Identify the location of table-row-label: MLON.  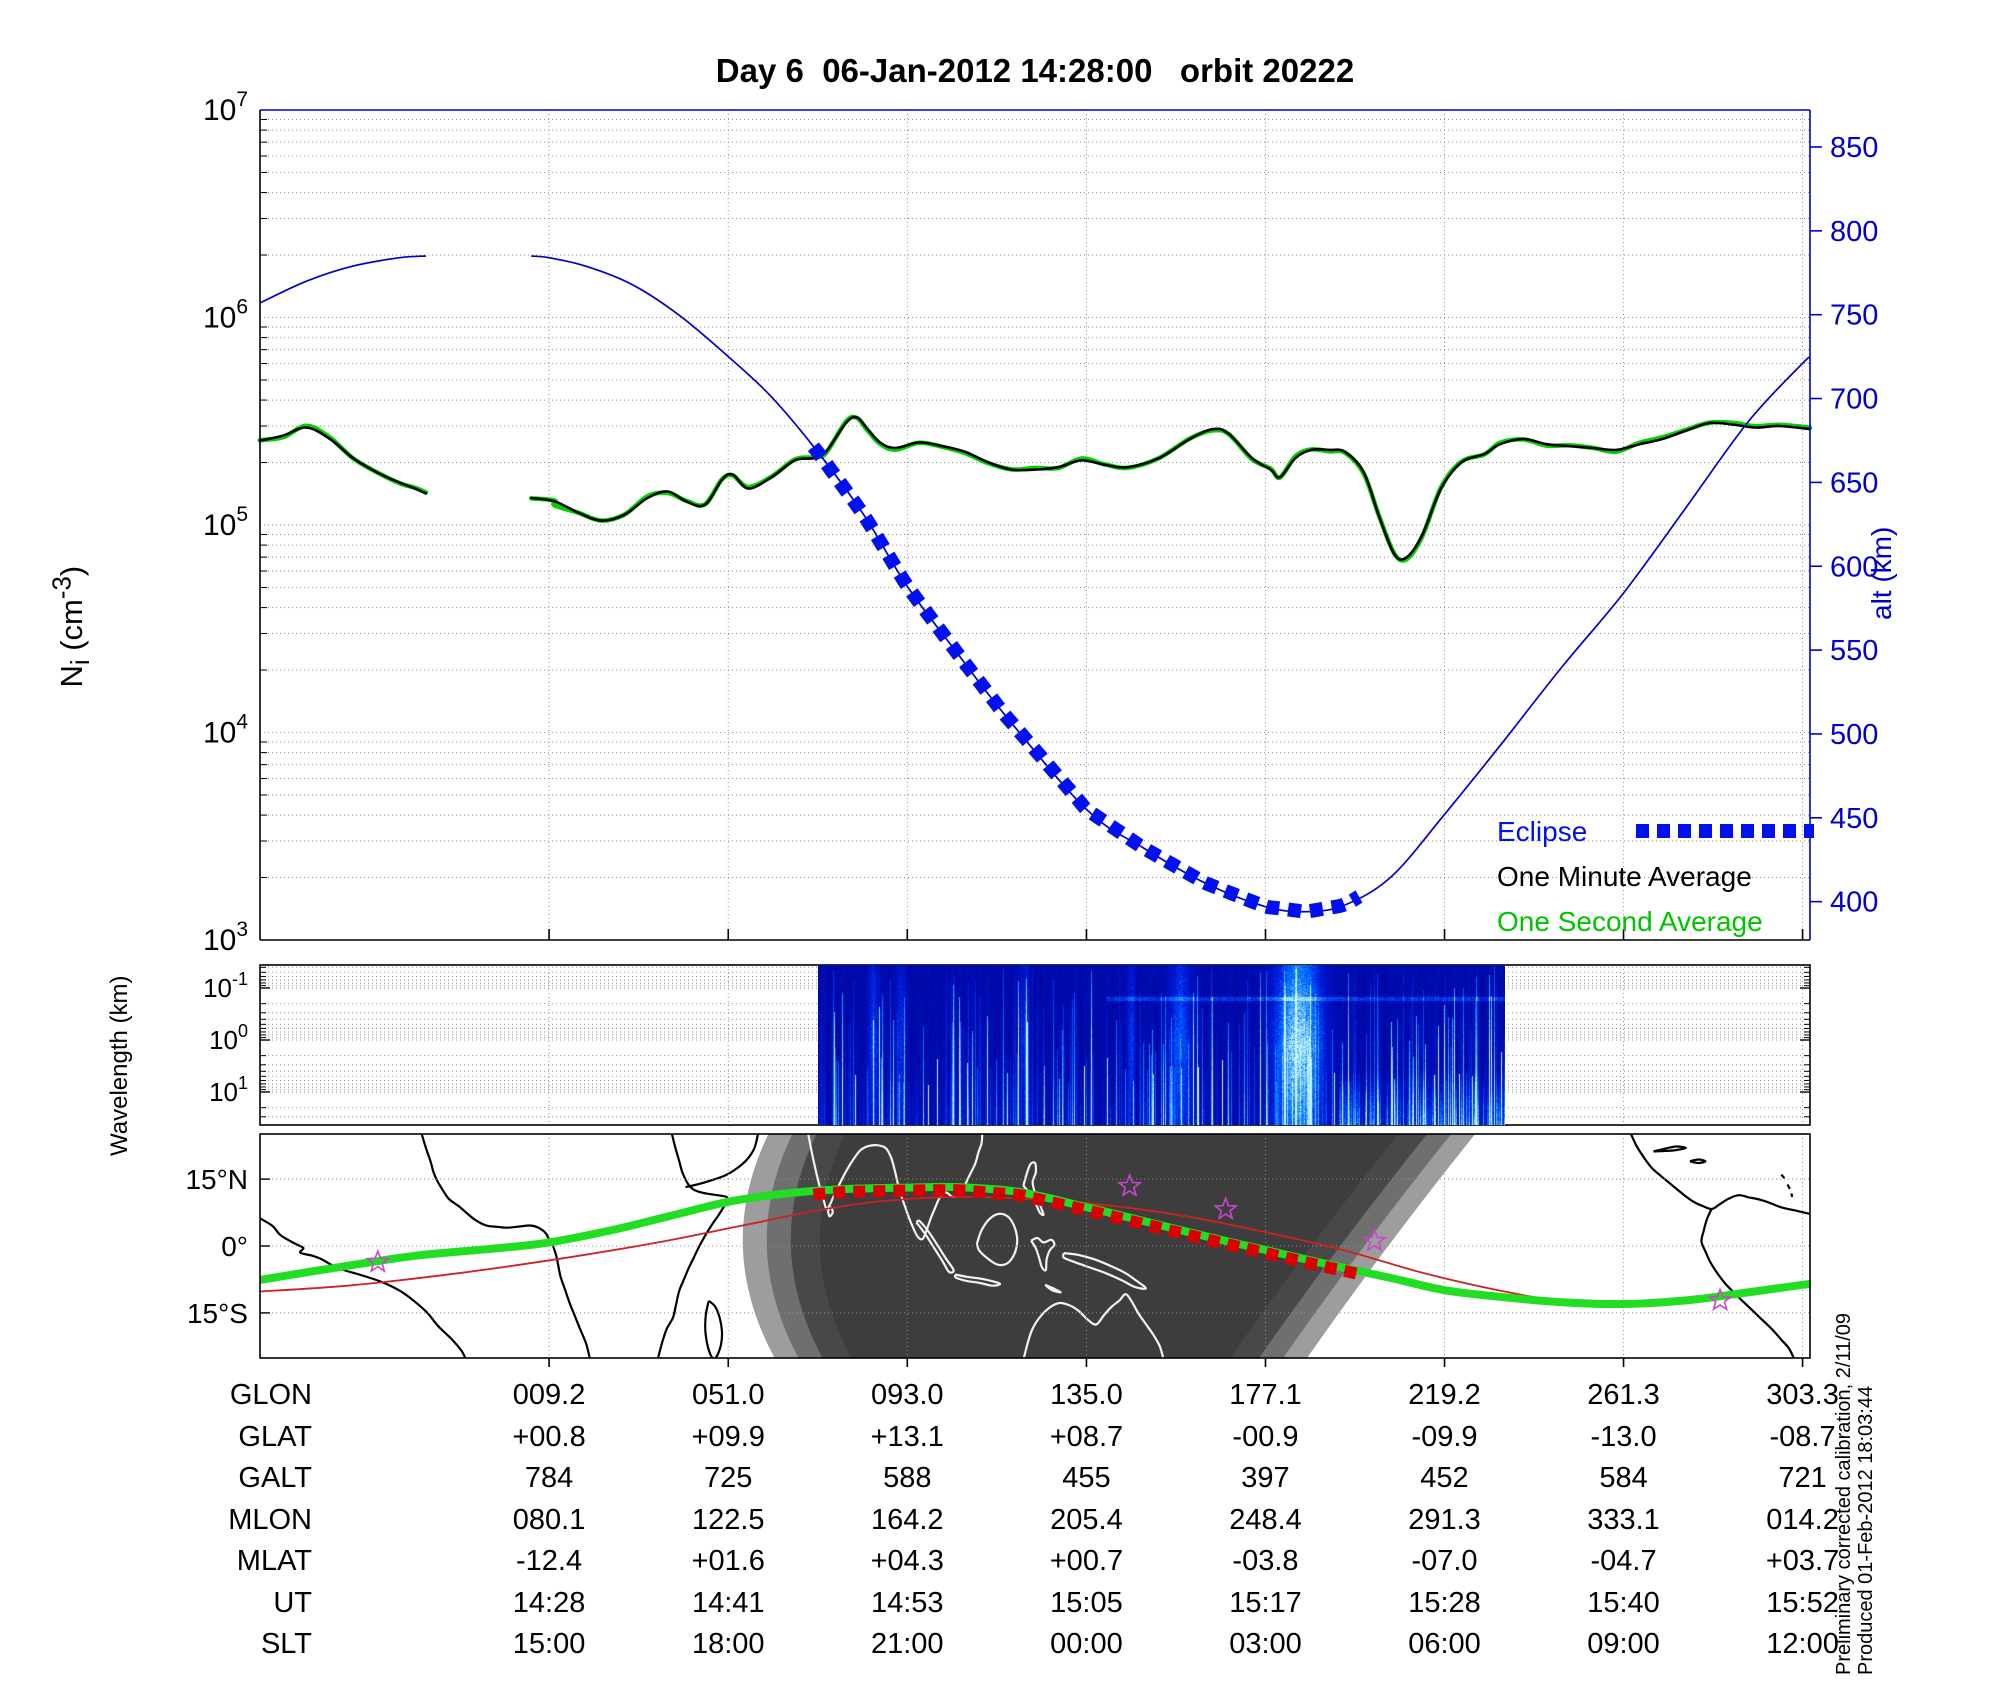
(270, 1519).